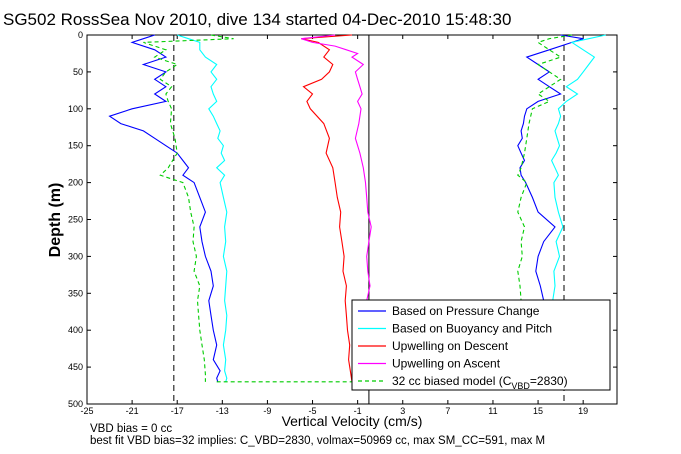 The height and width of the screenshot is (454, 681). What do you see at coordinates (75, 256) in the screenshot?
I see `y-tick-label: 300` at bounding box center [75, 256].